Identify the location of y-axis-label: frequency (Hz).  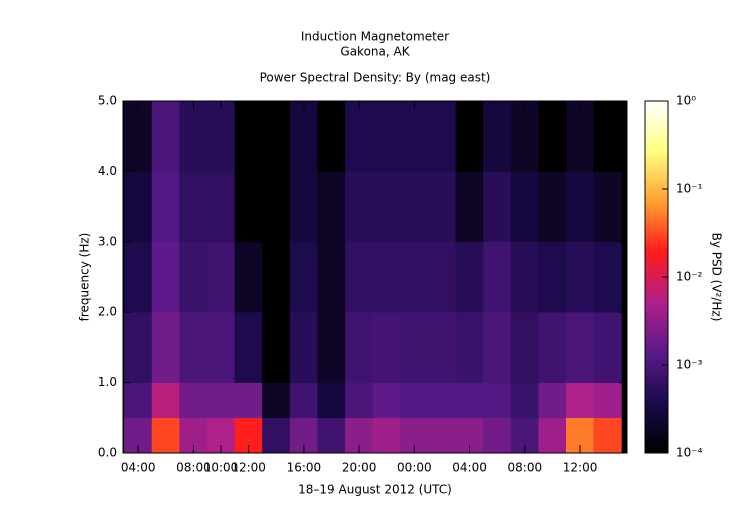
(85, 277).